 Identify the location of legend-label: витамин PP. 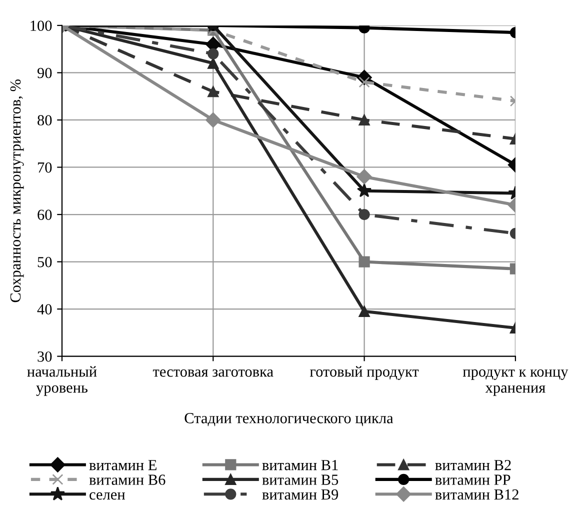
(472, 479).